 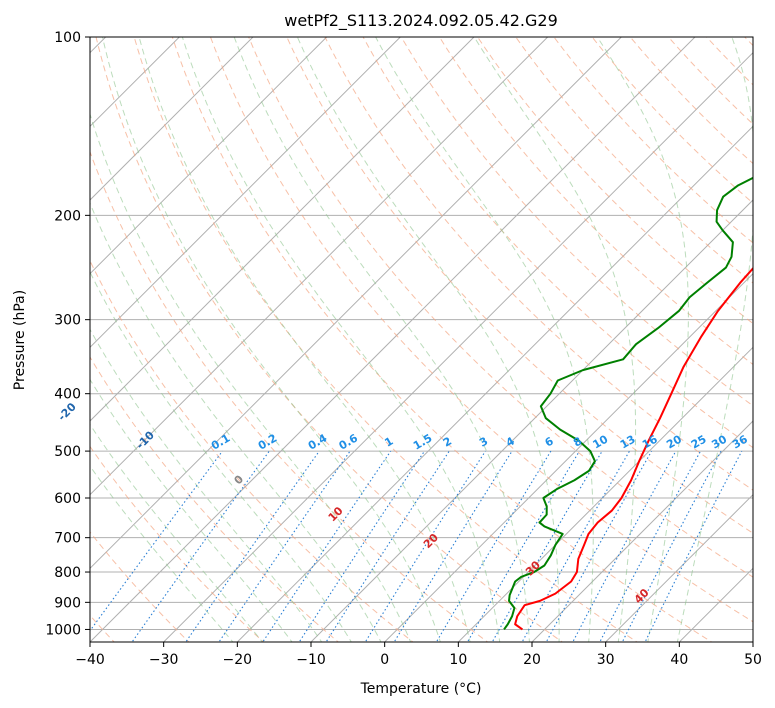 I want to click on dry-adiabat-label: -30, so click(x=0, y=372).